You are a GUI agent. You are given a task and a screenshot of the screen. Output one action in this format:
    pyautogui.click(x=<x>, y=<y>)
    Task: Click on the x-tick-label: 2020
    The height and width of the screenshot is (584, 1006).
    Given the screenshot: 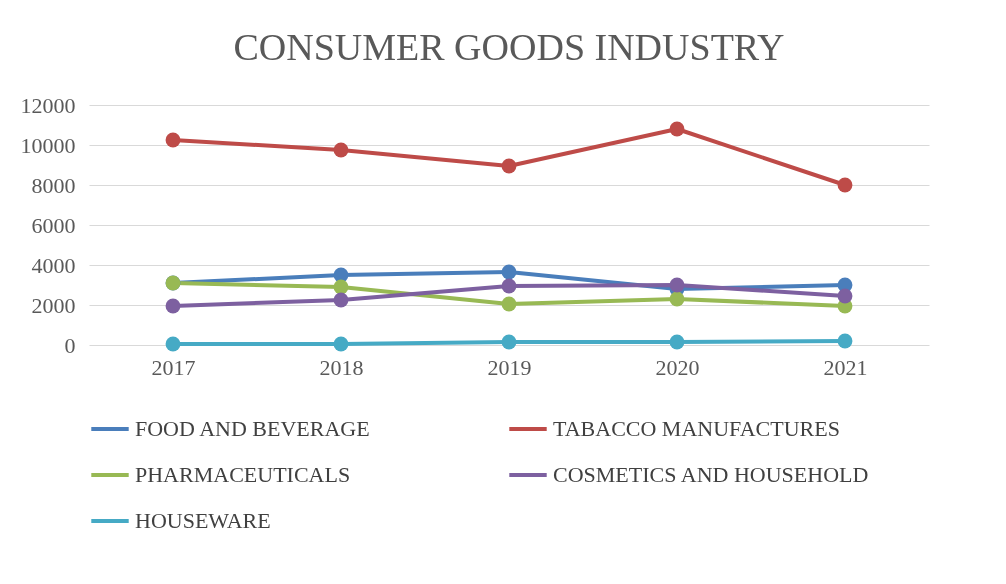 What is the action you would take?
    pyautogui.click(x=677, y=367)
    